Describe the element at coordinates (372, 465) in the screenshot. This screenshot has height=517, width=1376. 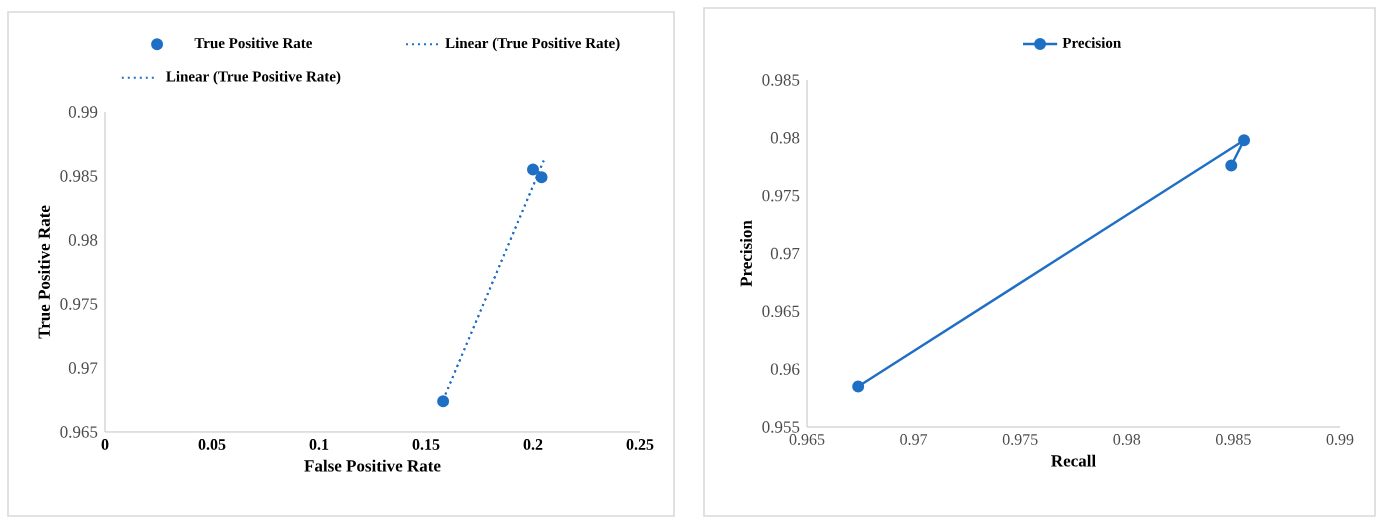
I see `x-axis-title: False Positive Rate` at that location.